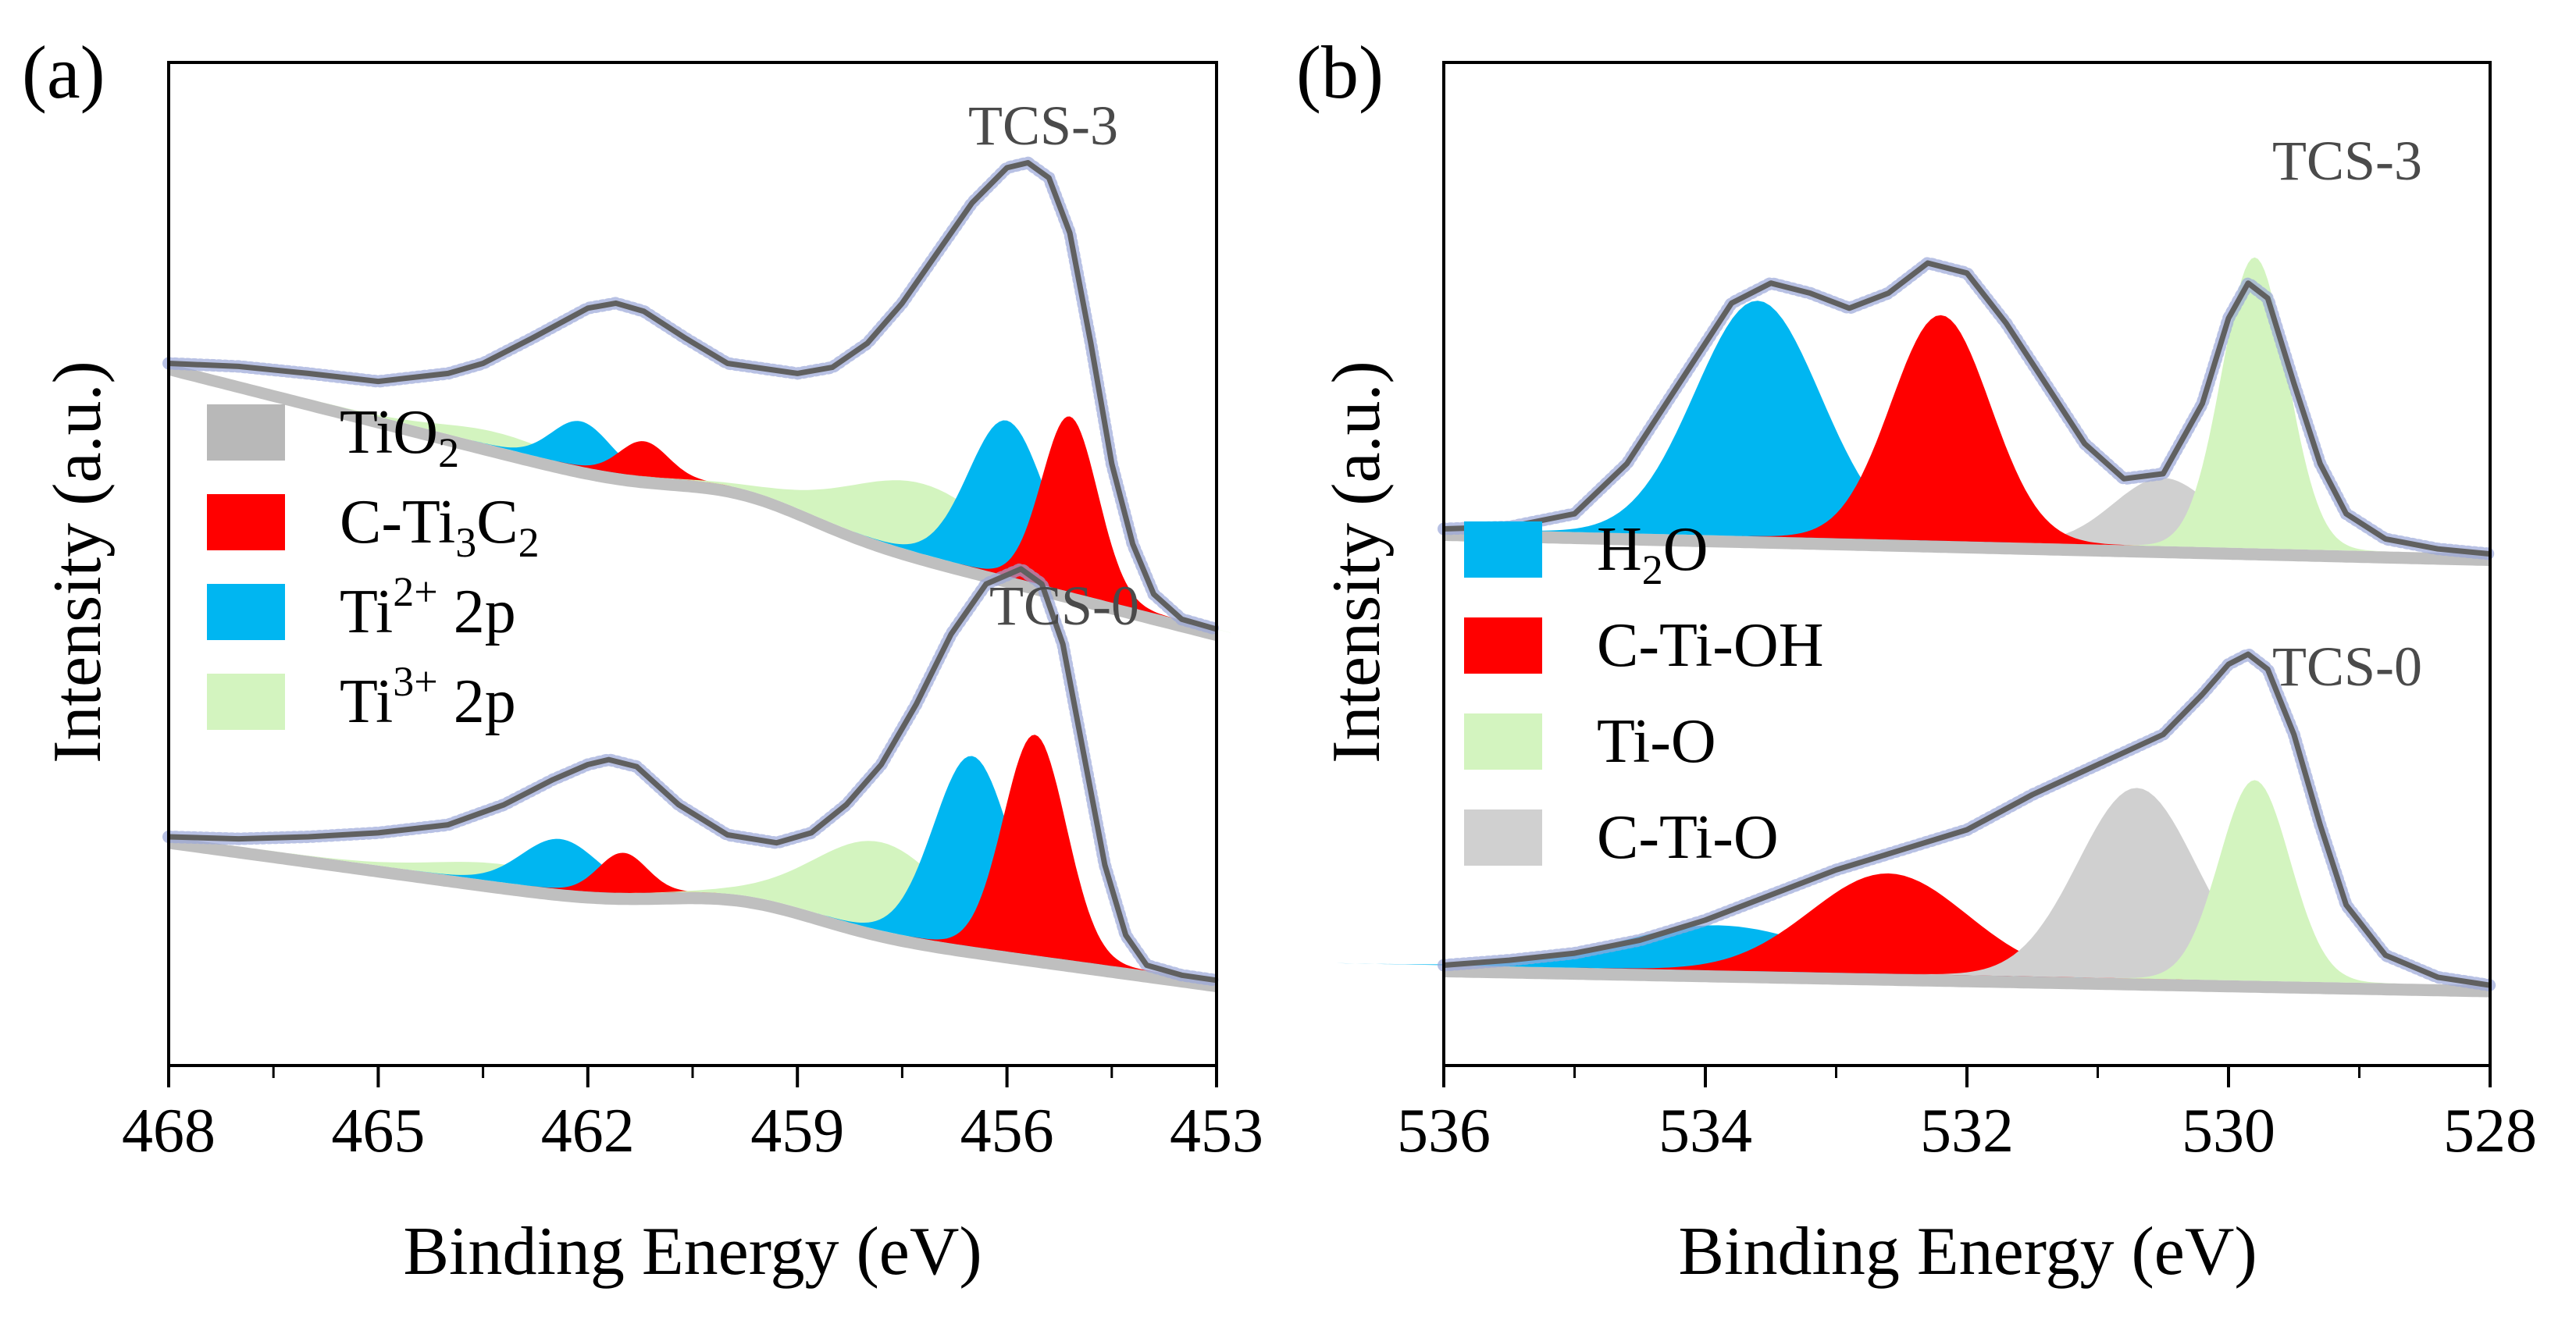 This screenshot has height=1320, width=2576. Describe the element at coordinates (169, 1131) in the screenshot. I see `x-tick-label: 468` at that location.